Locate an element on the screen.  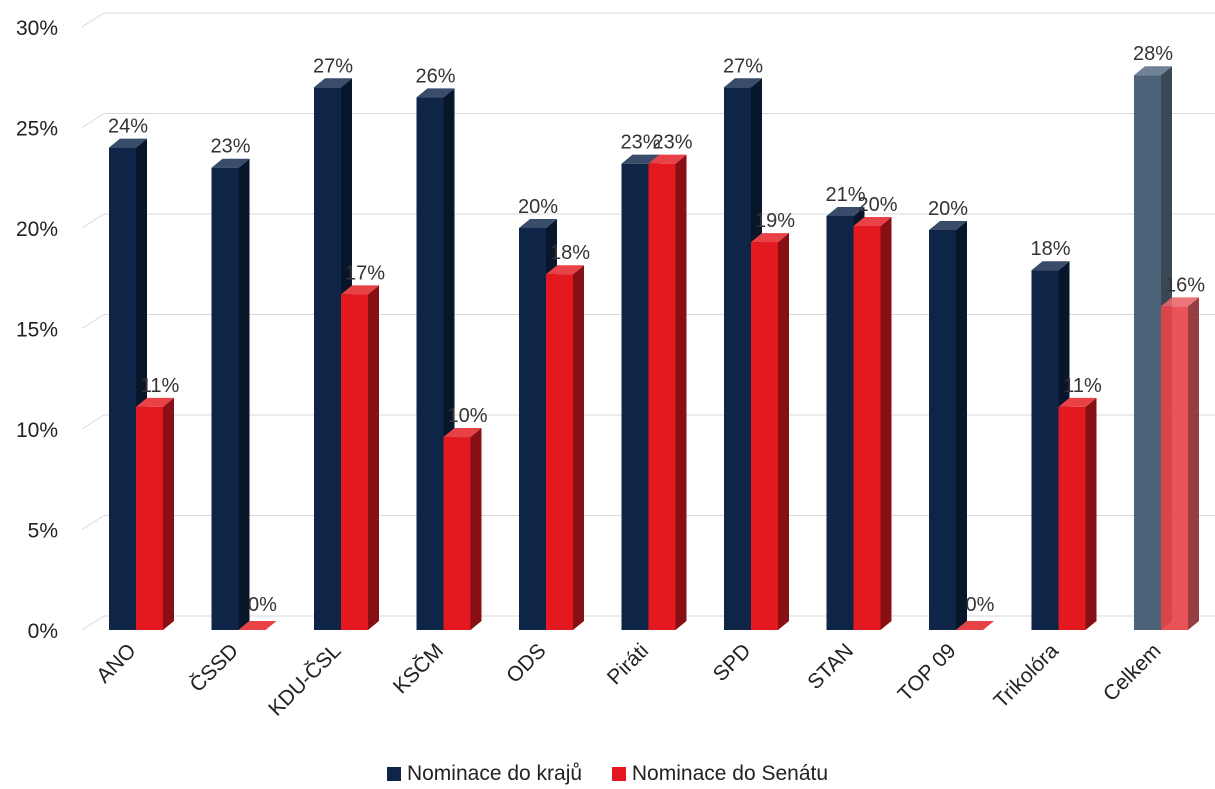
legend-swatch-senat is located at coordinates (618, 774).